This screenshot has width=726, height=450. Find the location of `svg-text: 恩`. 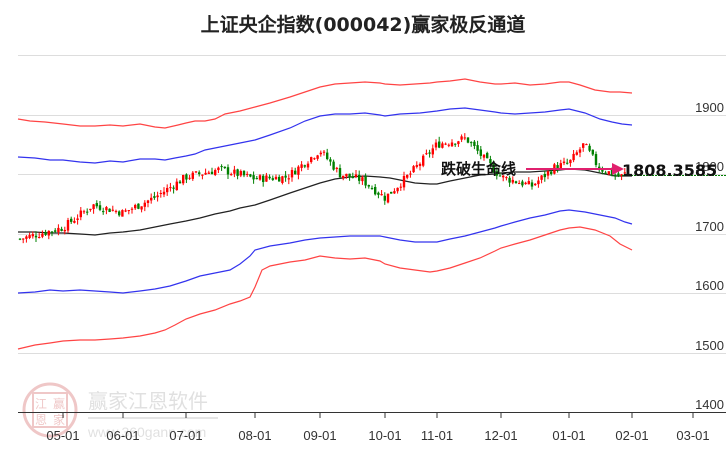

svg-text: 恩 is located at coordinates (41, 420).